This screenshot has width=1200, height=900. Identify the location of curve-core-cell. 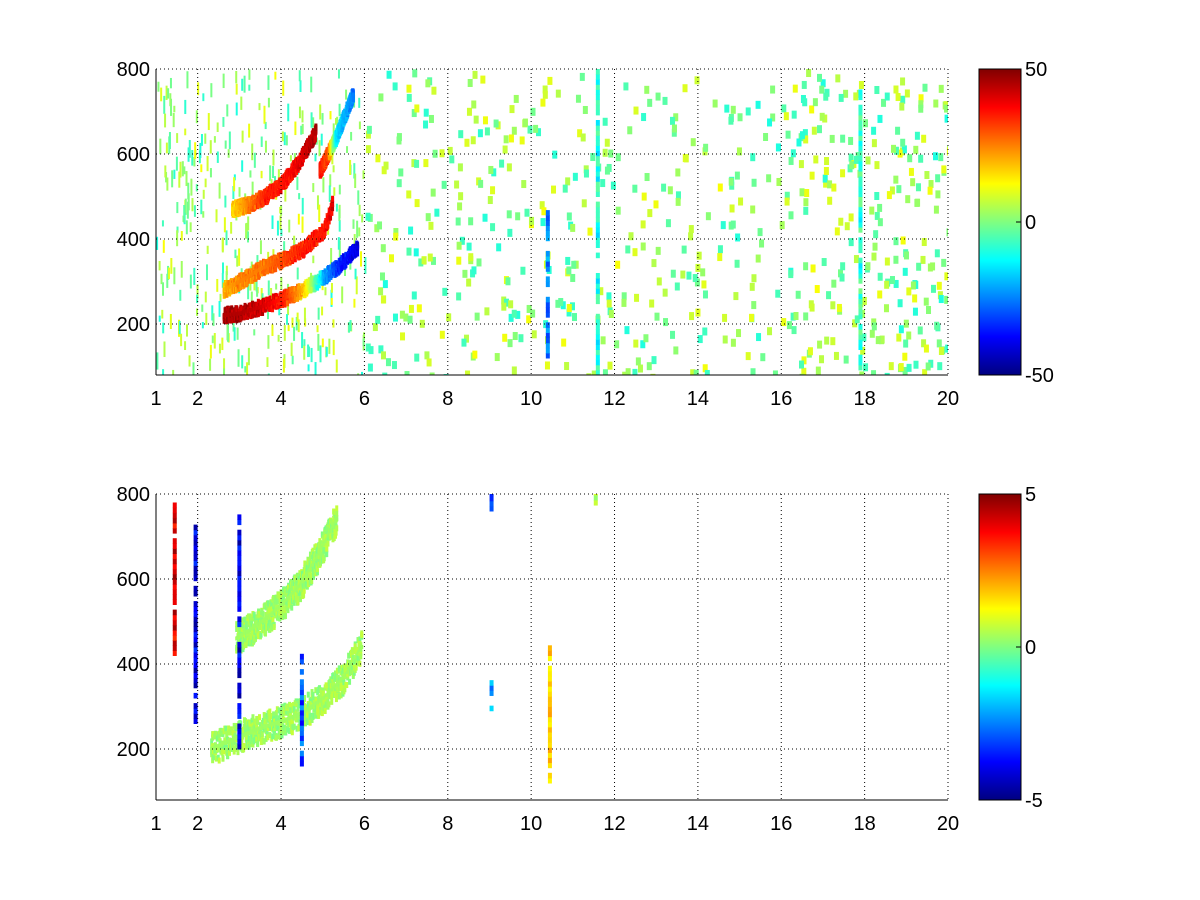
(333, 205).